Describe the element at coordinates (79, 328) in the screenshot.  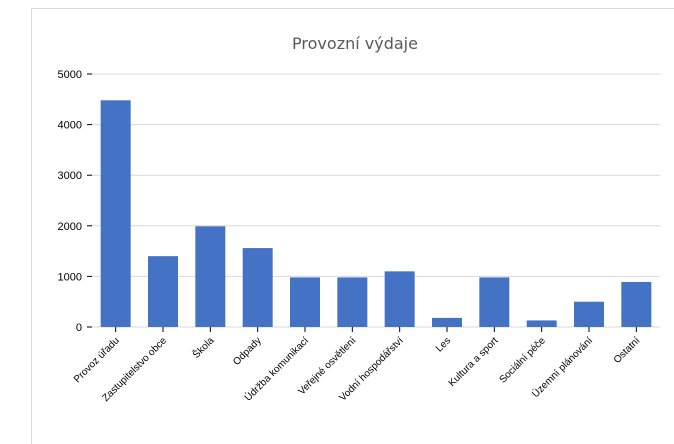
I see `y-tick-label: 0` at that location.